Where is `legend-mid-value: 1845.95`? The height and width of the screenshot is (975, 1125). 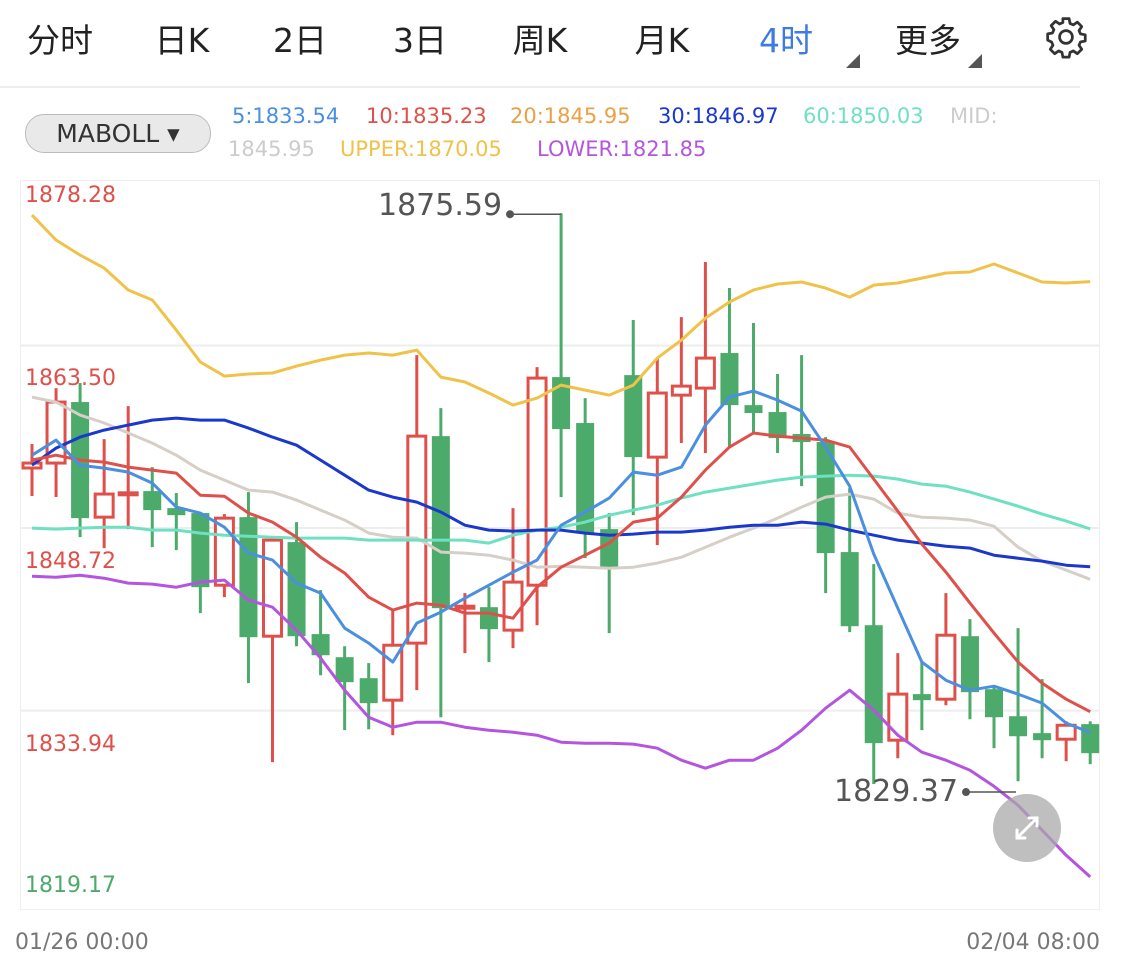
legend-mid-value: 1845.95 is located at coordinates (271, 149).